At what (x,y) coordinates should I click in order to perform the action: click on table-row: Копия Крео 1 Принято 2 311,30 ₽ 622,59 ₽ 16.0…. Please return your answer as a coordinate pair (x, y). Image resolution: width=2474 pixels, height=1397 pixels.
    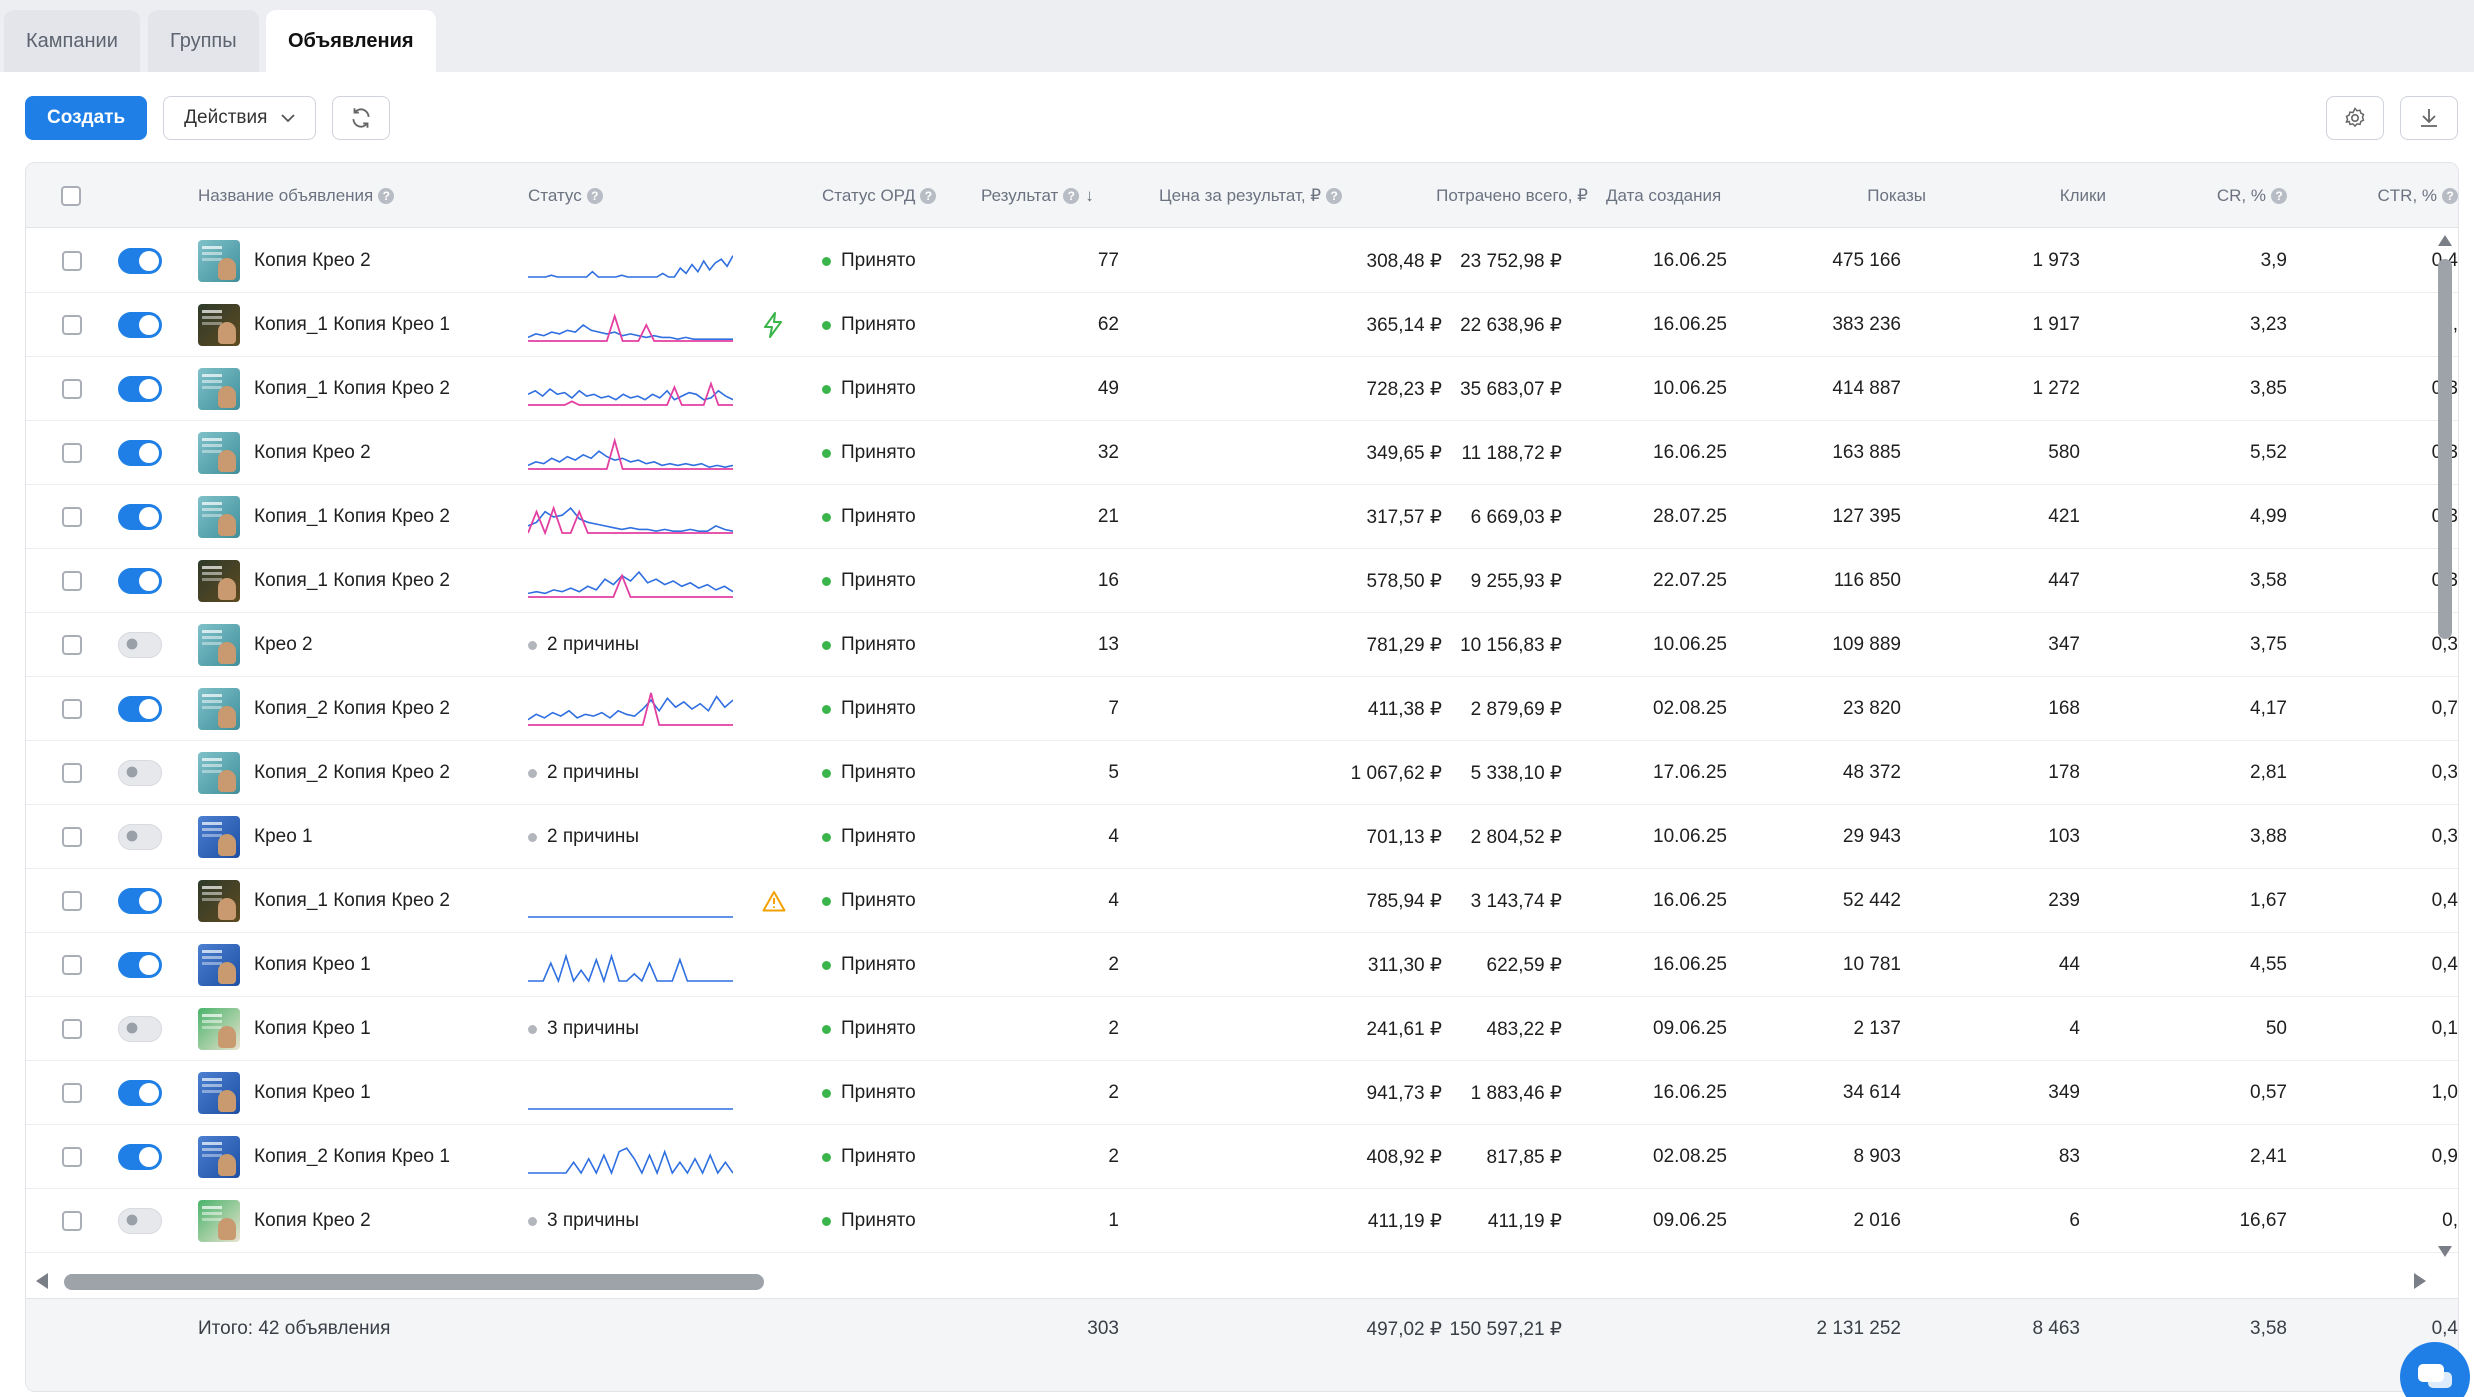
    Looking at the image, I should click on (1242, 965).